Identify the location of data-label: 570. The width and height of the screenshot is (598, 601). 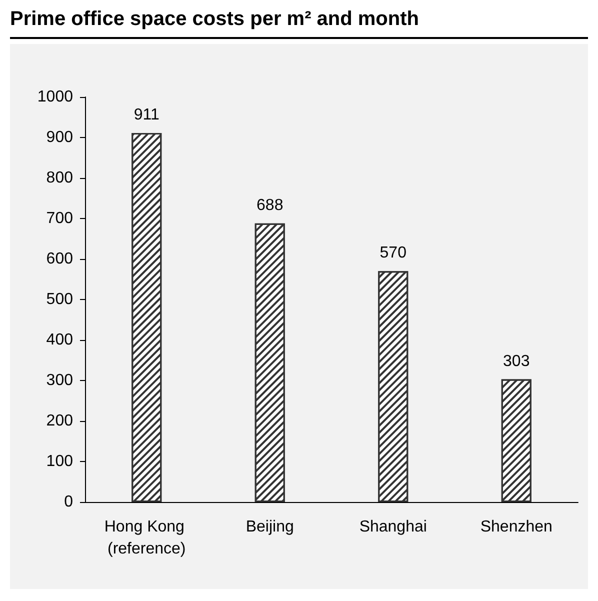
(393, 253).